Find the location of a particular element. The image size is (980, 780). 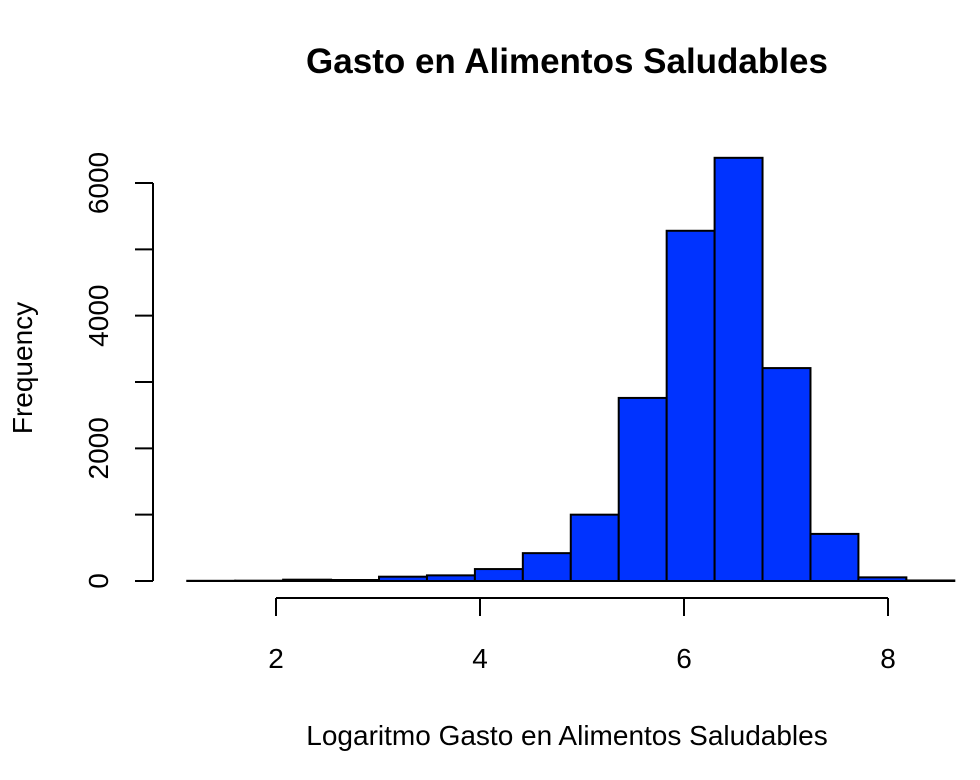

y-tick-label: 4000 is located at coordinates (98, 316).